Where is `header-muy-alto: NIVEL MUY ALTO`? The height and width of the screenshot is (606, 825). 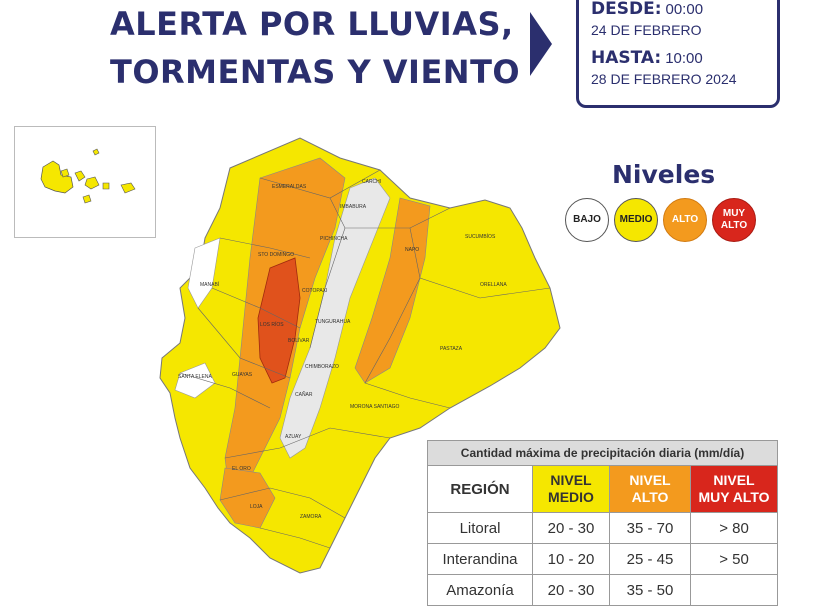 header-muy-alto: NIVEL MUY ALTO is located at coordinates (734, 489).